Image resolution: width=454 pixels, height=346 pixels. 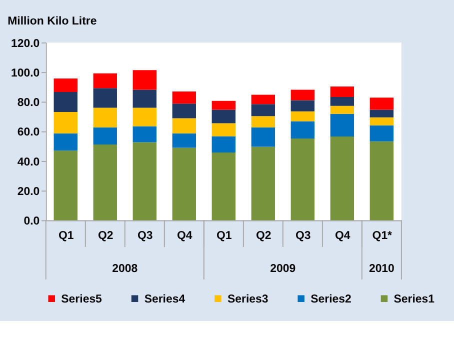 I want to click on y-tick-label: 100.0, so click(x=25, y=73).